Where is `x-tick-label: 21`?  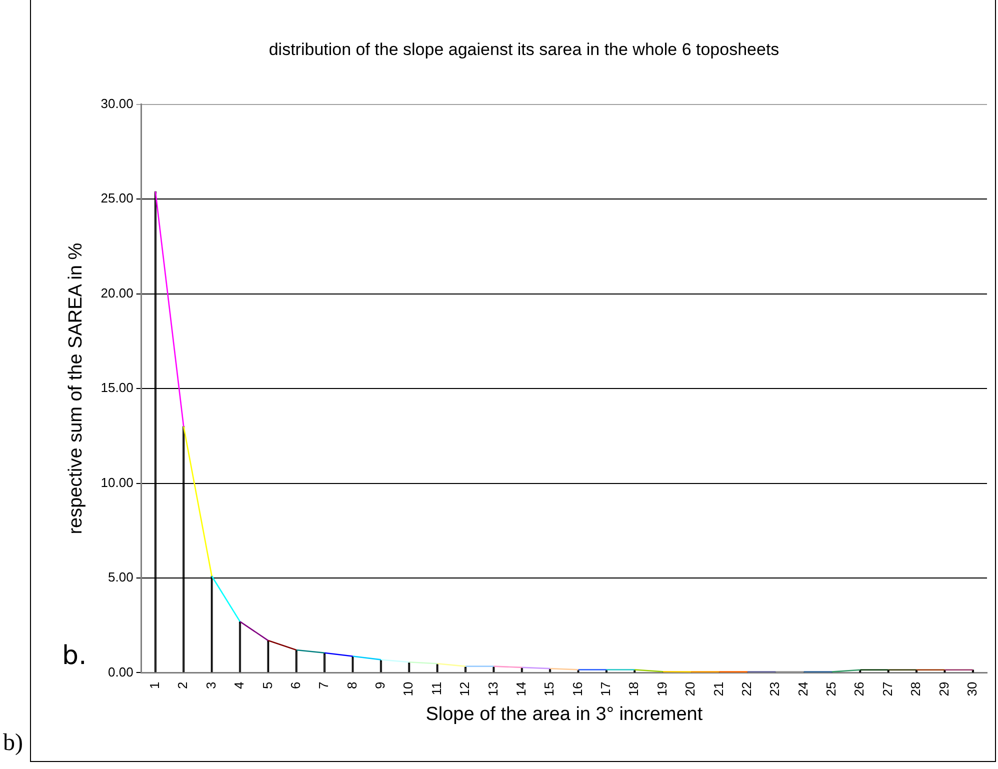 x-tick-label: 21 is located at coordinates (718, 689).